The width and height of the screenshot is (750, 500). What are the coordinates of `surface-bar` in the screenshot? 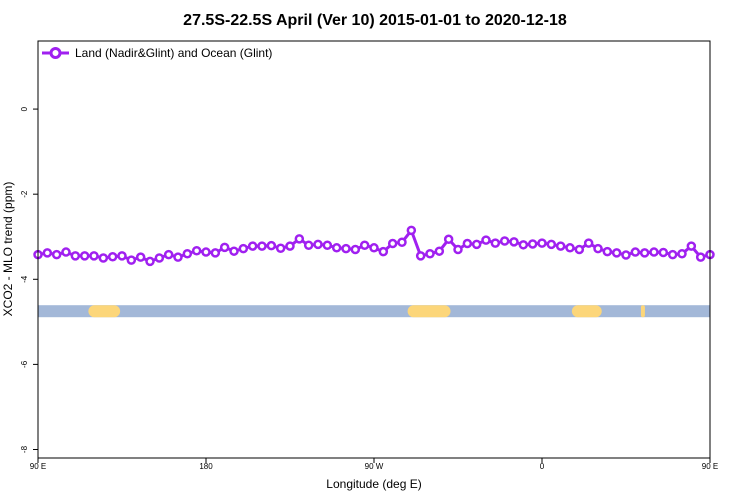 It's located at (374, 311).